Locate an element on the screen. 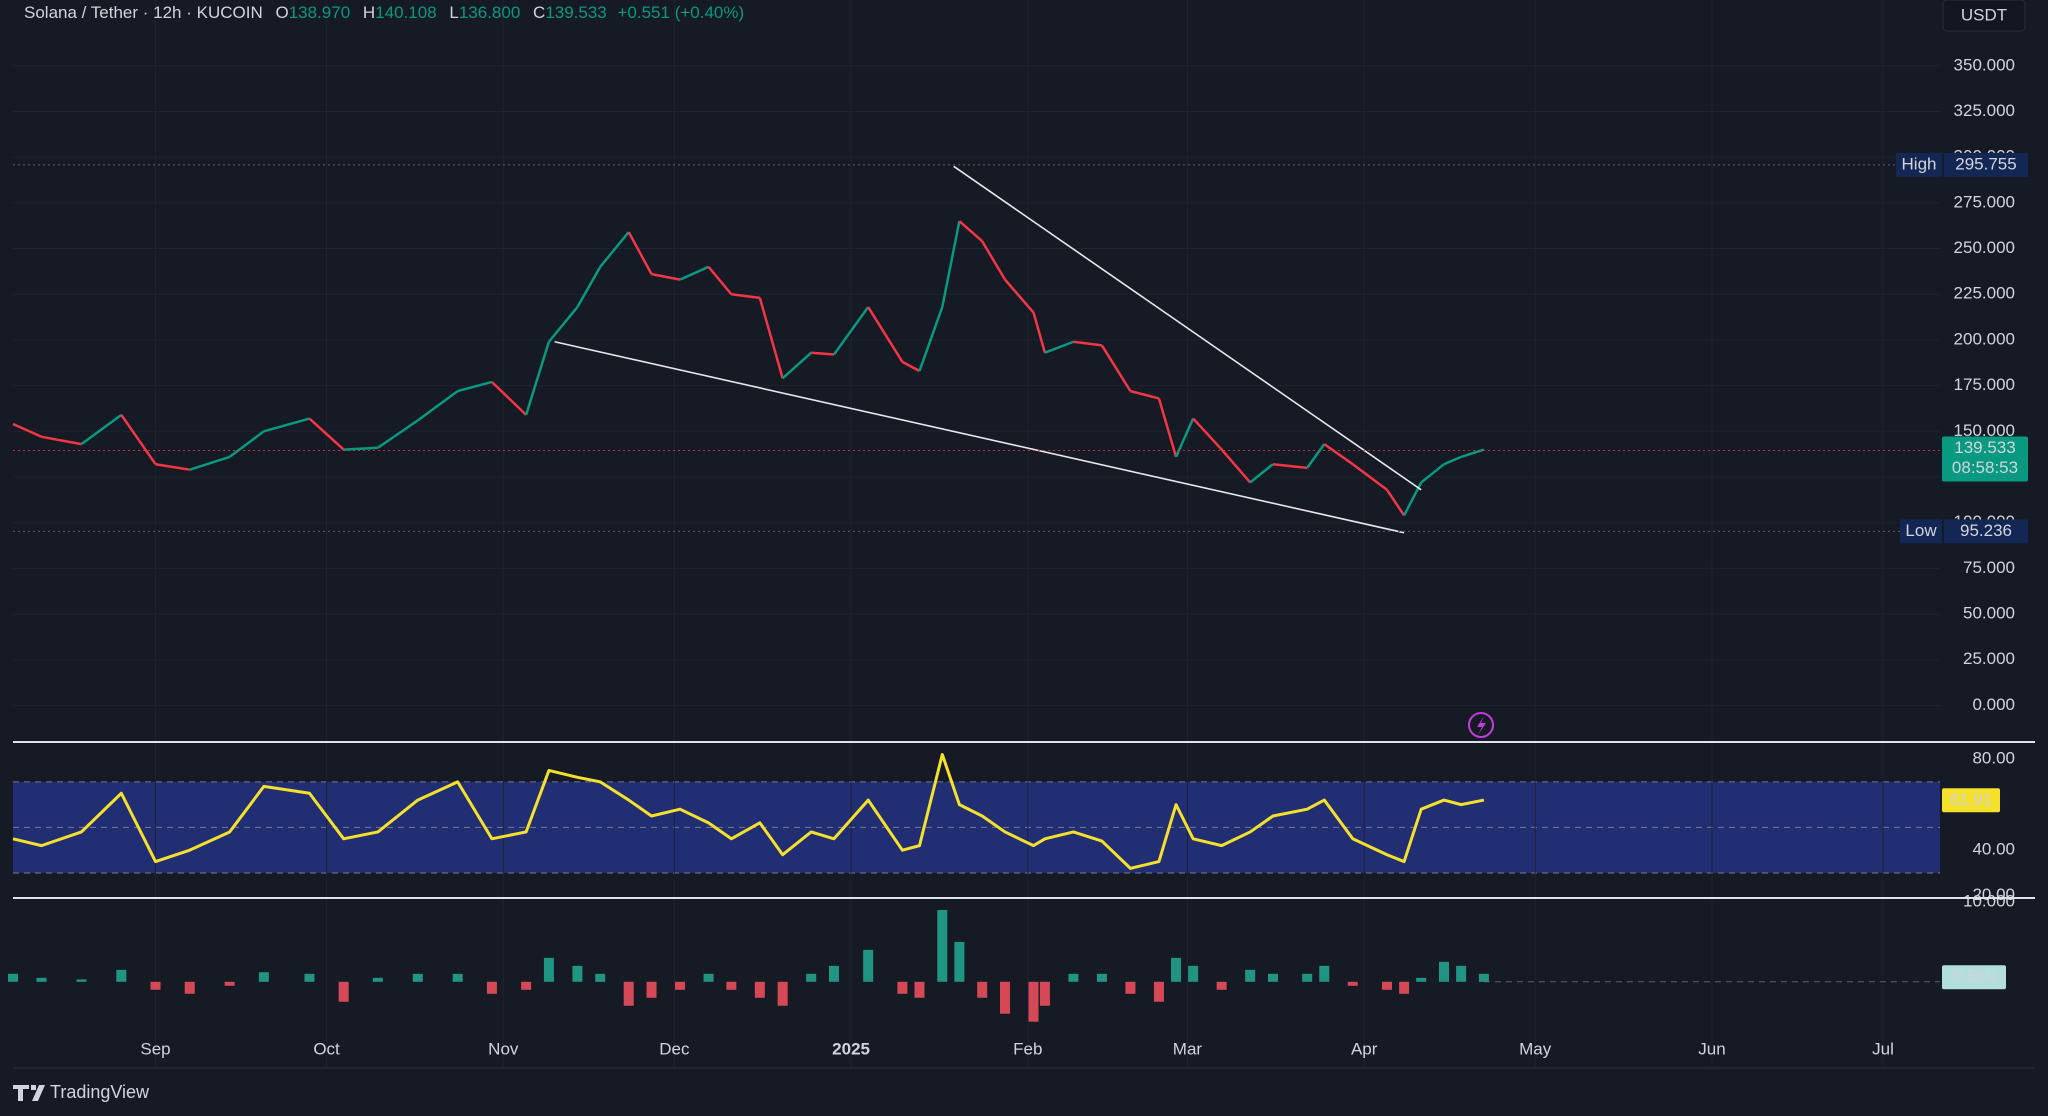  event-icon is located at coordinates (1481, 725).